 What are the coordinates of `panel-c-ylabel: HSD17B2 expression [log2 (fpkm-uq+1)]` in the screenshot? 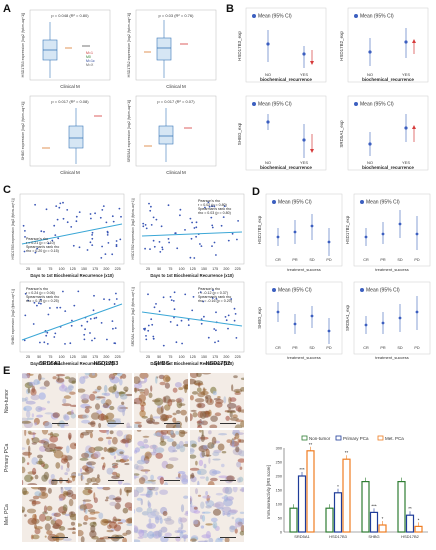 It's located at (133, 228).